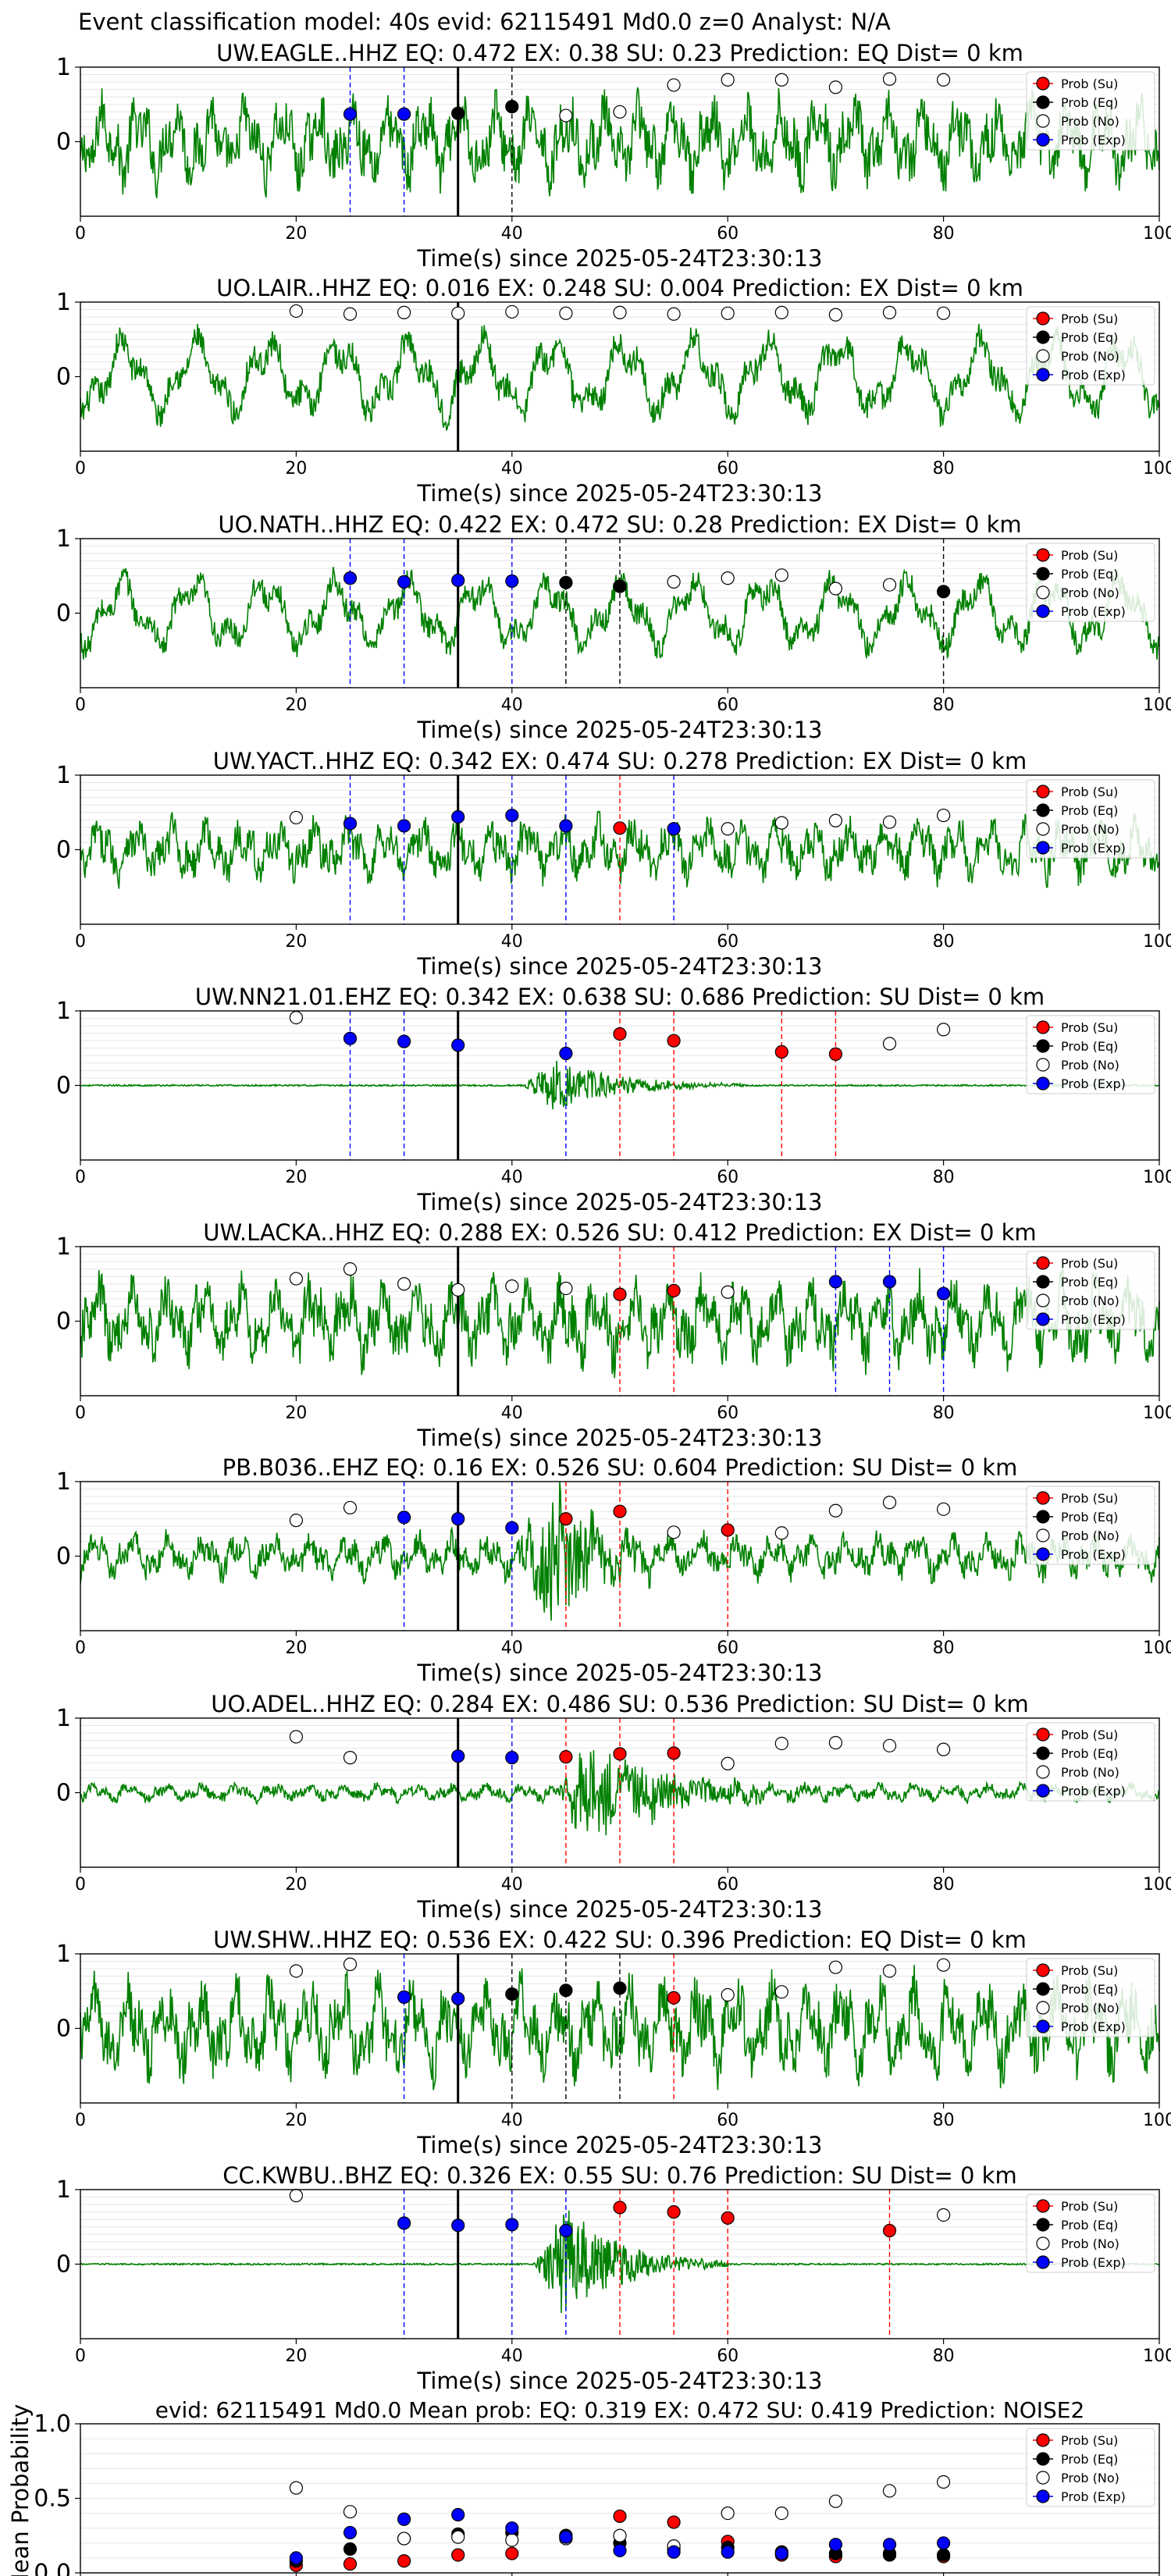 This screenshot has height=2576, width=1171. Describe the element at coordinates (64, 1482) in the screenshot. I see `y-tick-label: 1` at that location.